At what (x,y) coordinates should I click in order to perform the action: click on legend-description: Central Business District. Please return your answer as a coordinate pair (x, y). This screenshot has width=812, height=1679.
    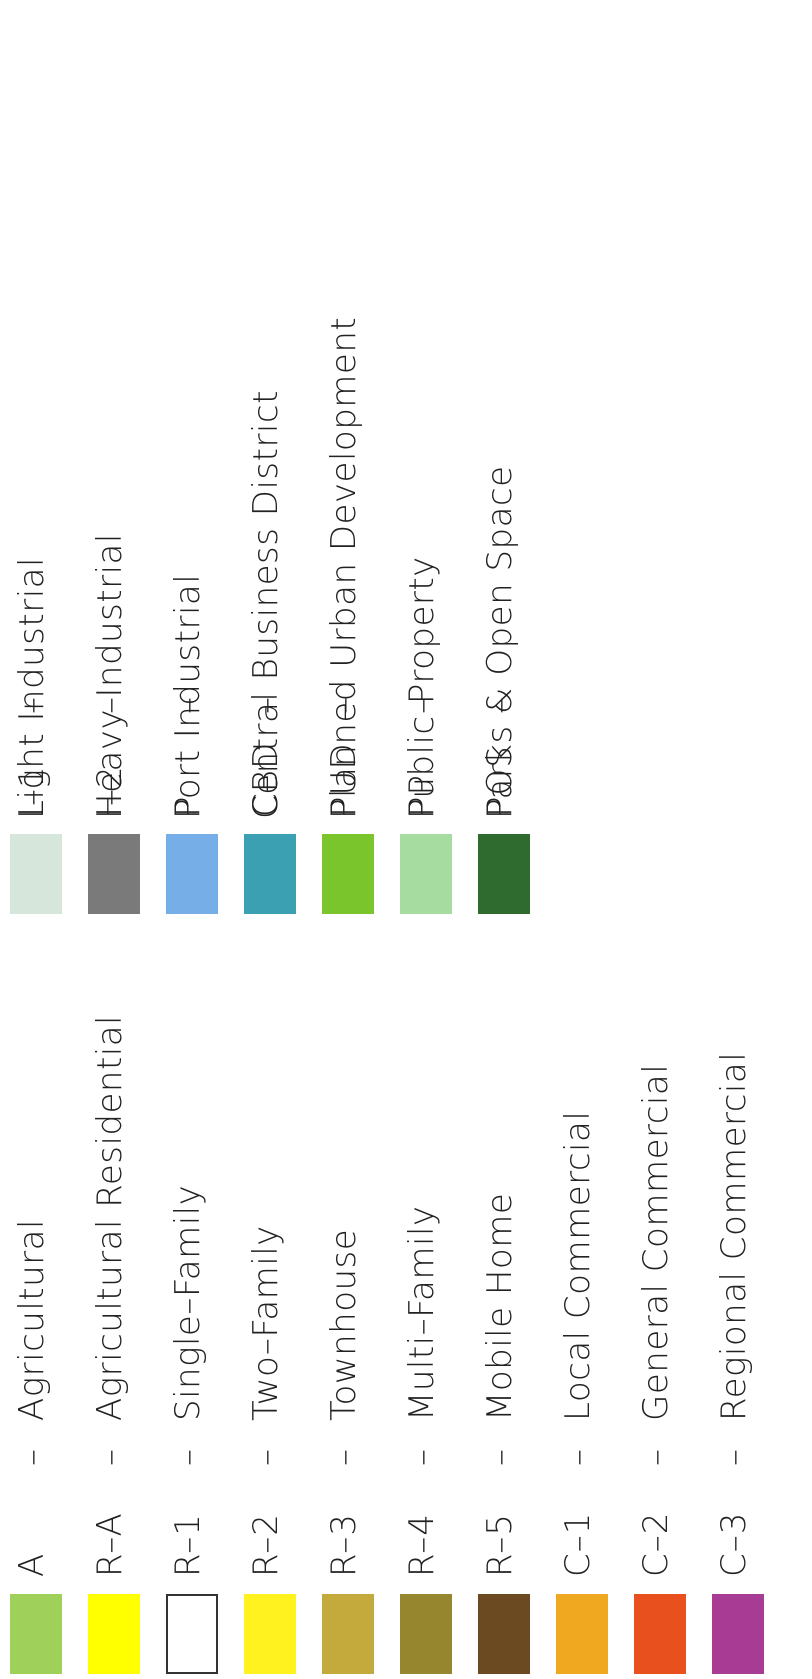
    Looking at the image, I should click on (266, 604).